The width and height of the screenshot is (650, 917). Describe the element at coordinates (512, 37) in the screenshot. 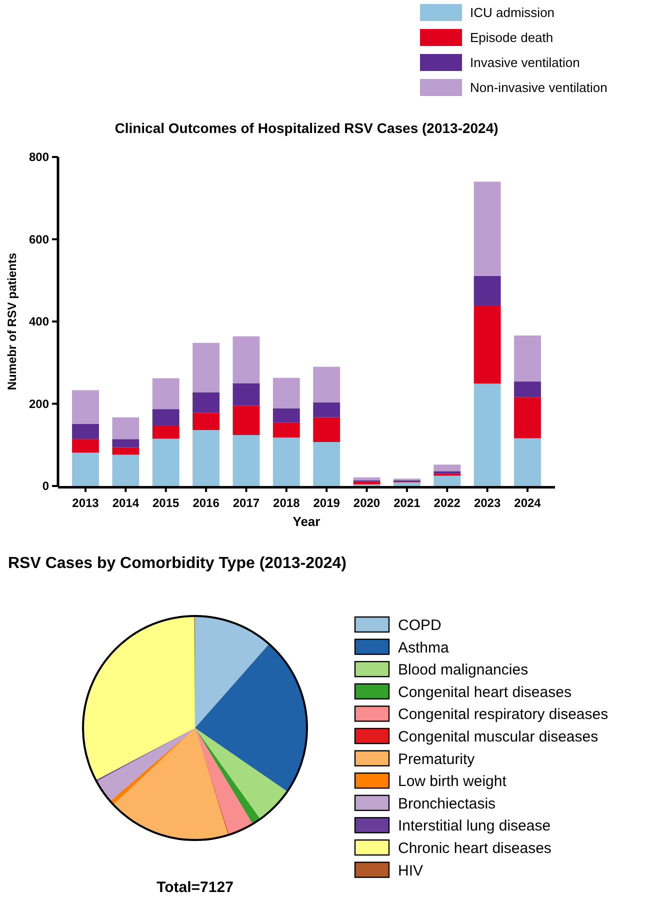

I see `legend-label: Episode death` at that location.